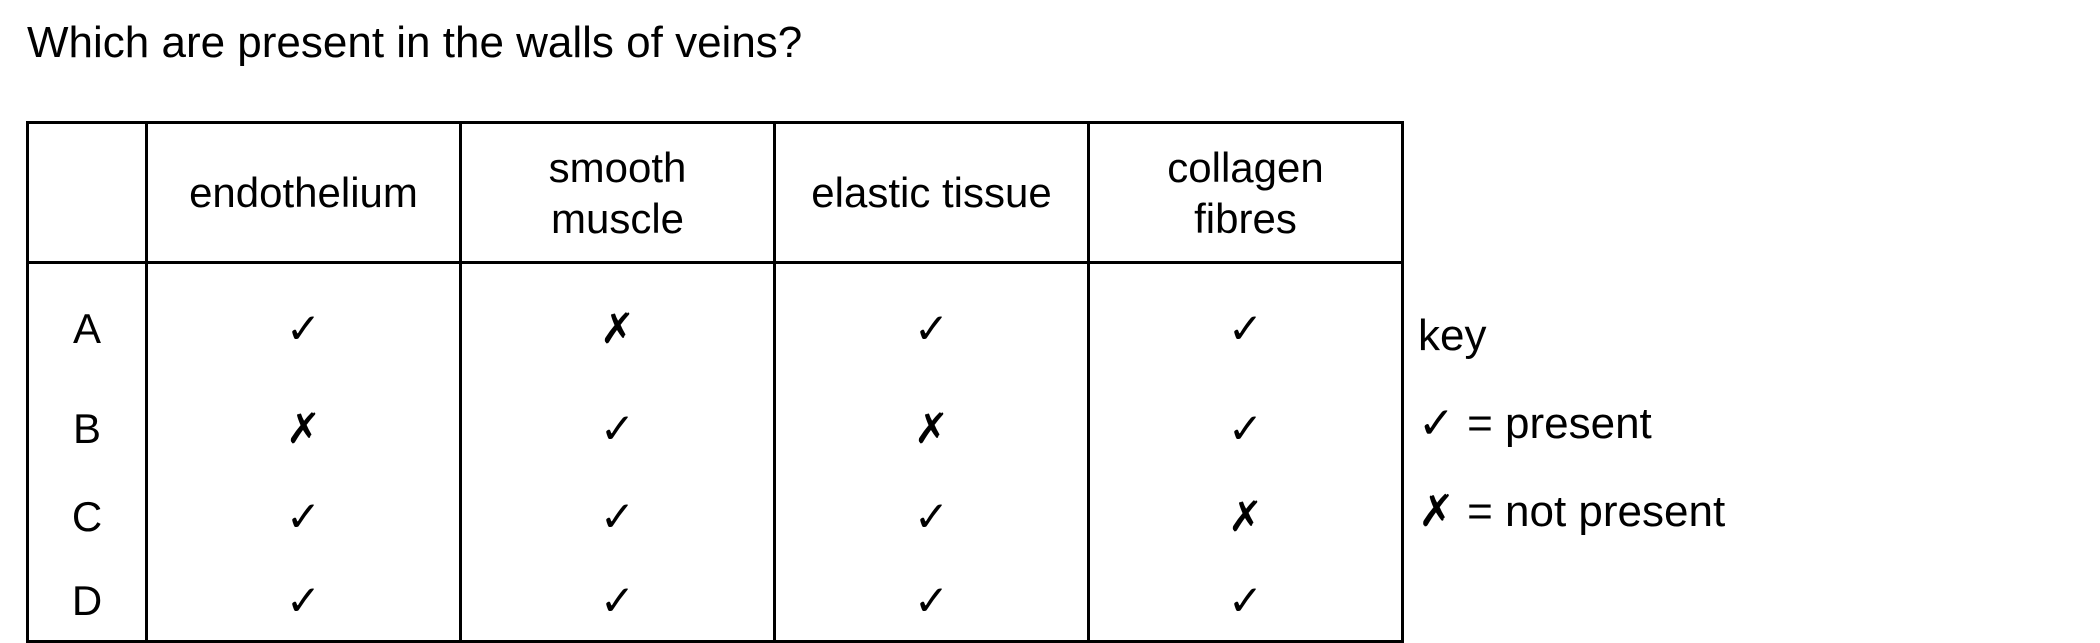 This screenshot has width=2100, height=643. Describe the element at coordinates (1553, 423) in the screenshot. I see `key-present-text: = present` at that location.